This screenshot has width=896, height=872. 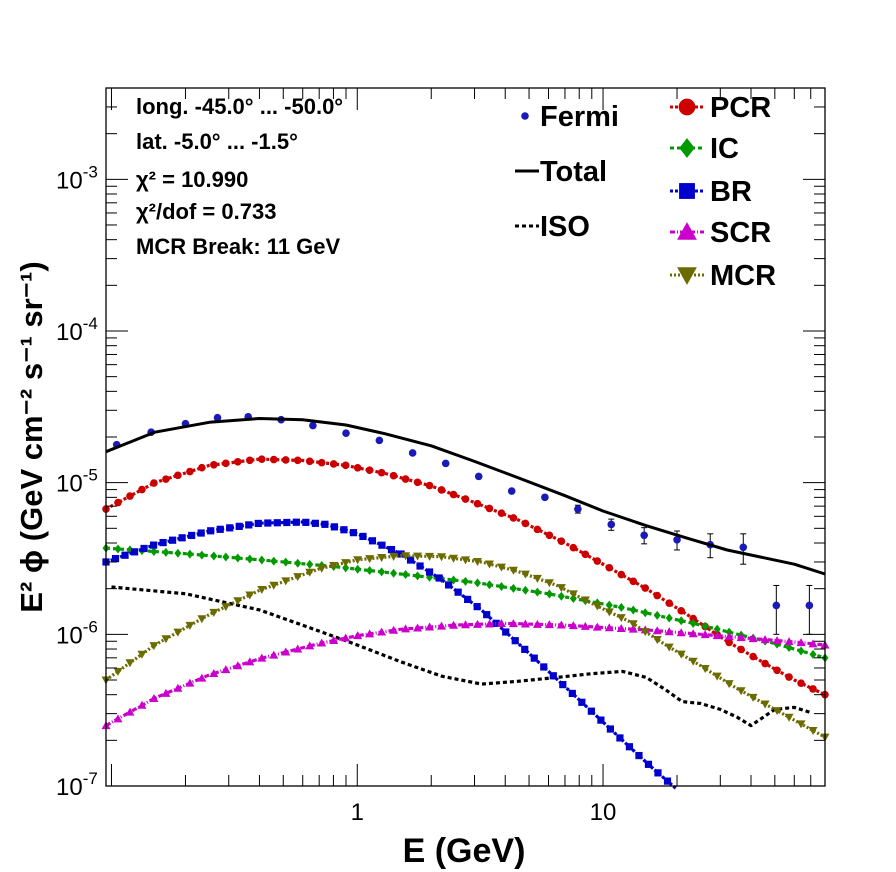 I want to click on legend-label: IC, so click(x=724, y=149).